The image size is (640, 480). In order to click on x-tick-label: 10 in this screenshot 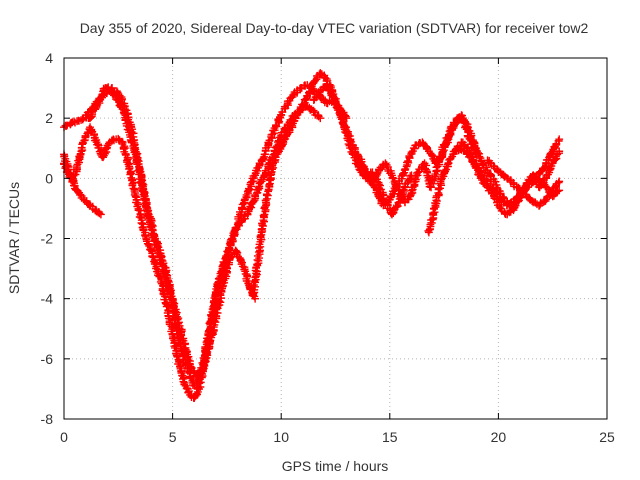, I will do `click(281, 437)`.